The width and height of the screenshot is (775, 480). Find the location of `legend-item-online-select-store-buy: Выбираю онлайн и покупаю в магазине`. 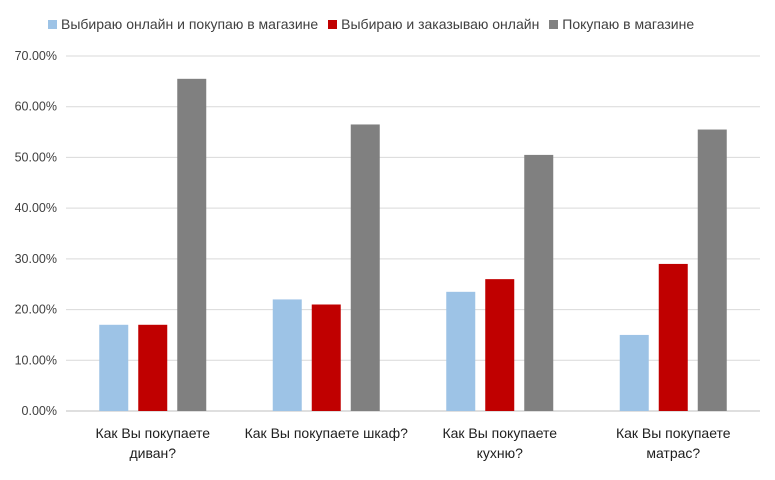

legend-item-online-select-store-buy: Выбираю онлайн и покупаю в магазине is located at coordinates (183, 24).